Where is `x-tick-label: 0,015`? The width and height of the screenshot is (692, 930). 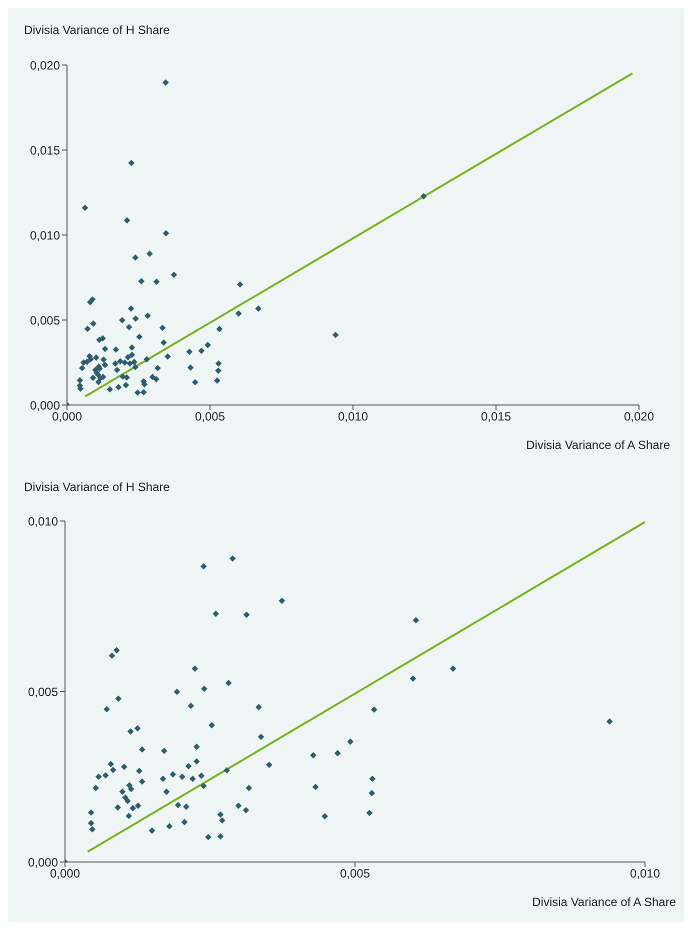 x-tick-label: 0,015 is located at coordinates (496, 417).